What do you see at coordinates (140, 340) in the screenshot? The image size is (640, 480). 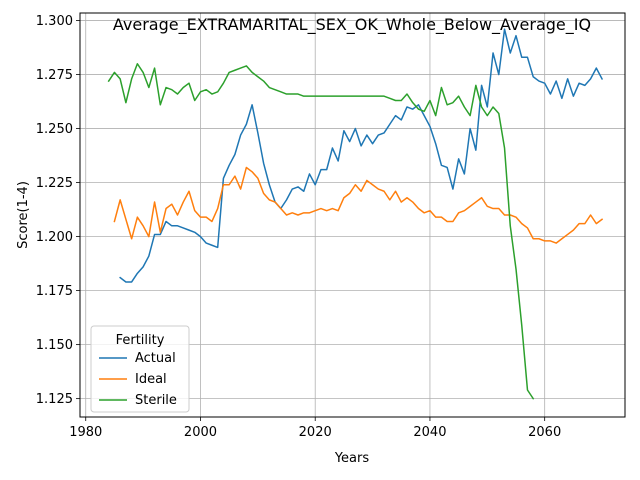 I see `legend-title: Fertility` at bounding box center [140, 340].